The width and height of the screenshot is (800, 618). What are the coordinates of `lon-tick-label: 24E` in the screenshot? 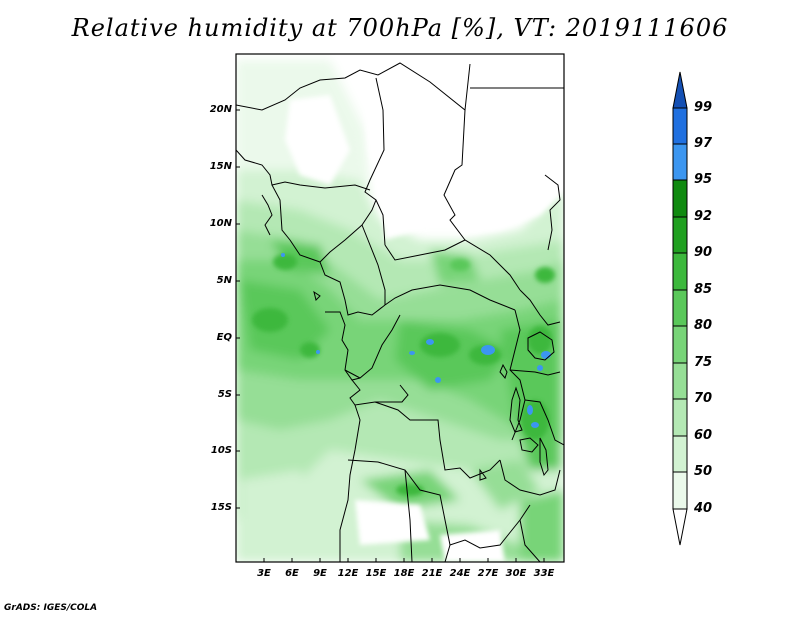 It's located at (460, 573).